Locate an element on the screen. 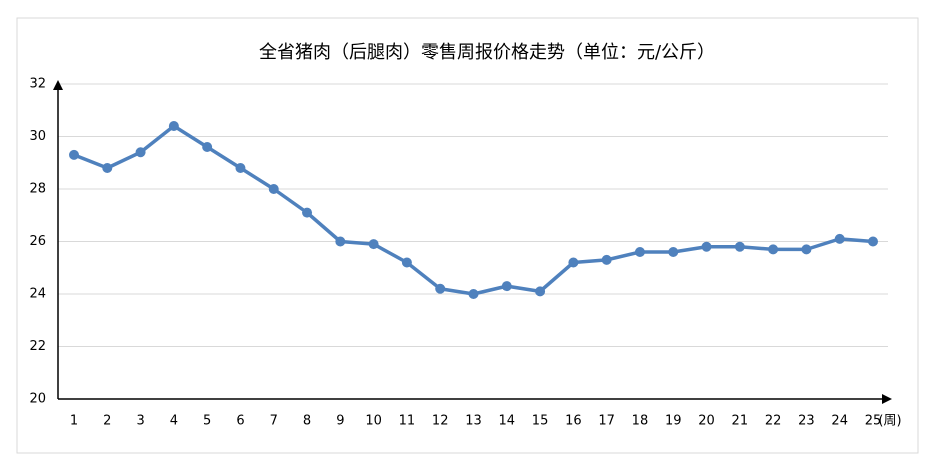 This screenshot has height=476, width=942. x-tick-label: 7 is located at coordinates (274, 421).